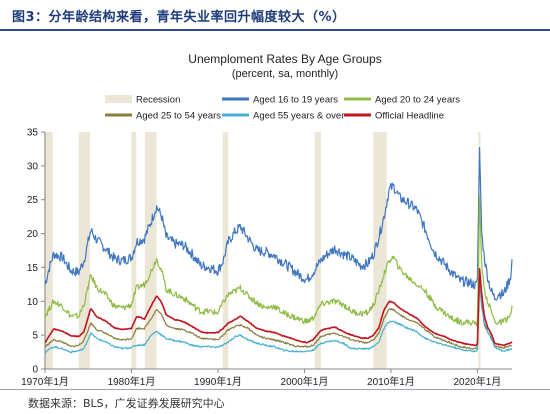 This screenshot has height=414, width=550. What do you see at coordinates (33, 200) in the screenshot?
I see `y-tick-label: 25` at bounding box center [33, 200].